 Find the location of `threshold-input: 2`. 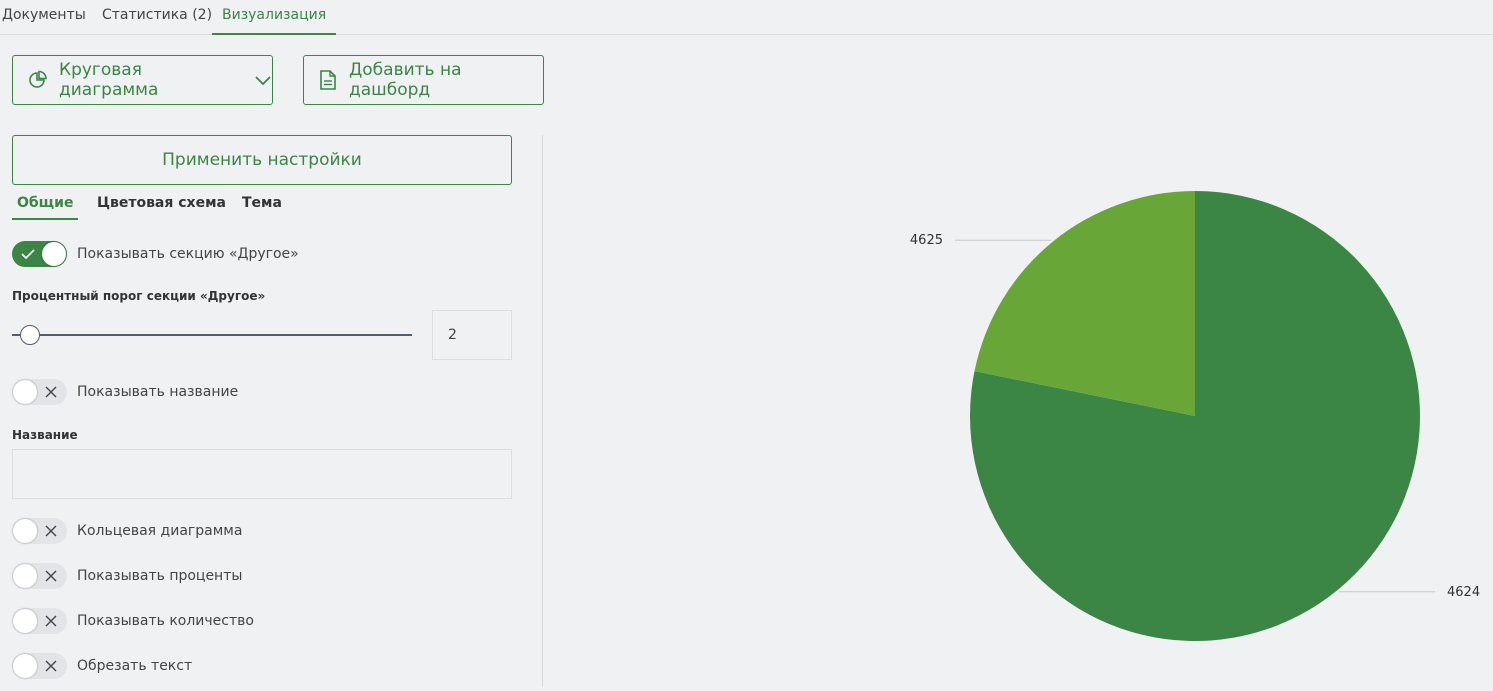

threshold-input: 2 is located at coordinates (472, 335).